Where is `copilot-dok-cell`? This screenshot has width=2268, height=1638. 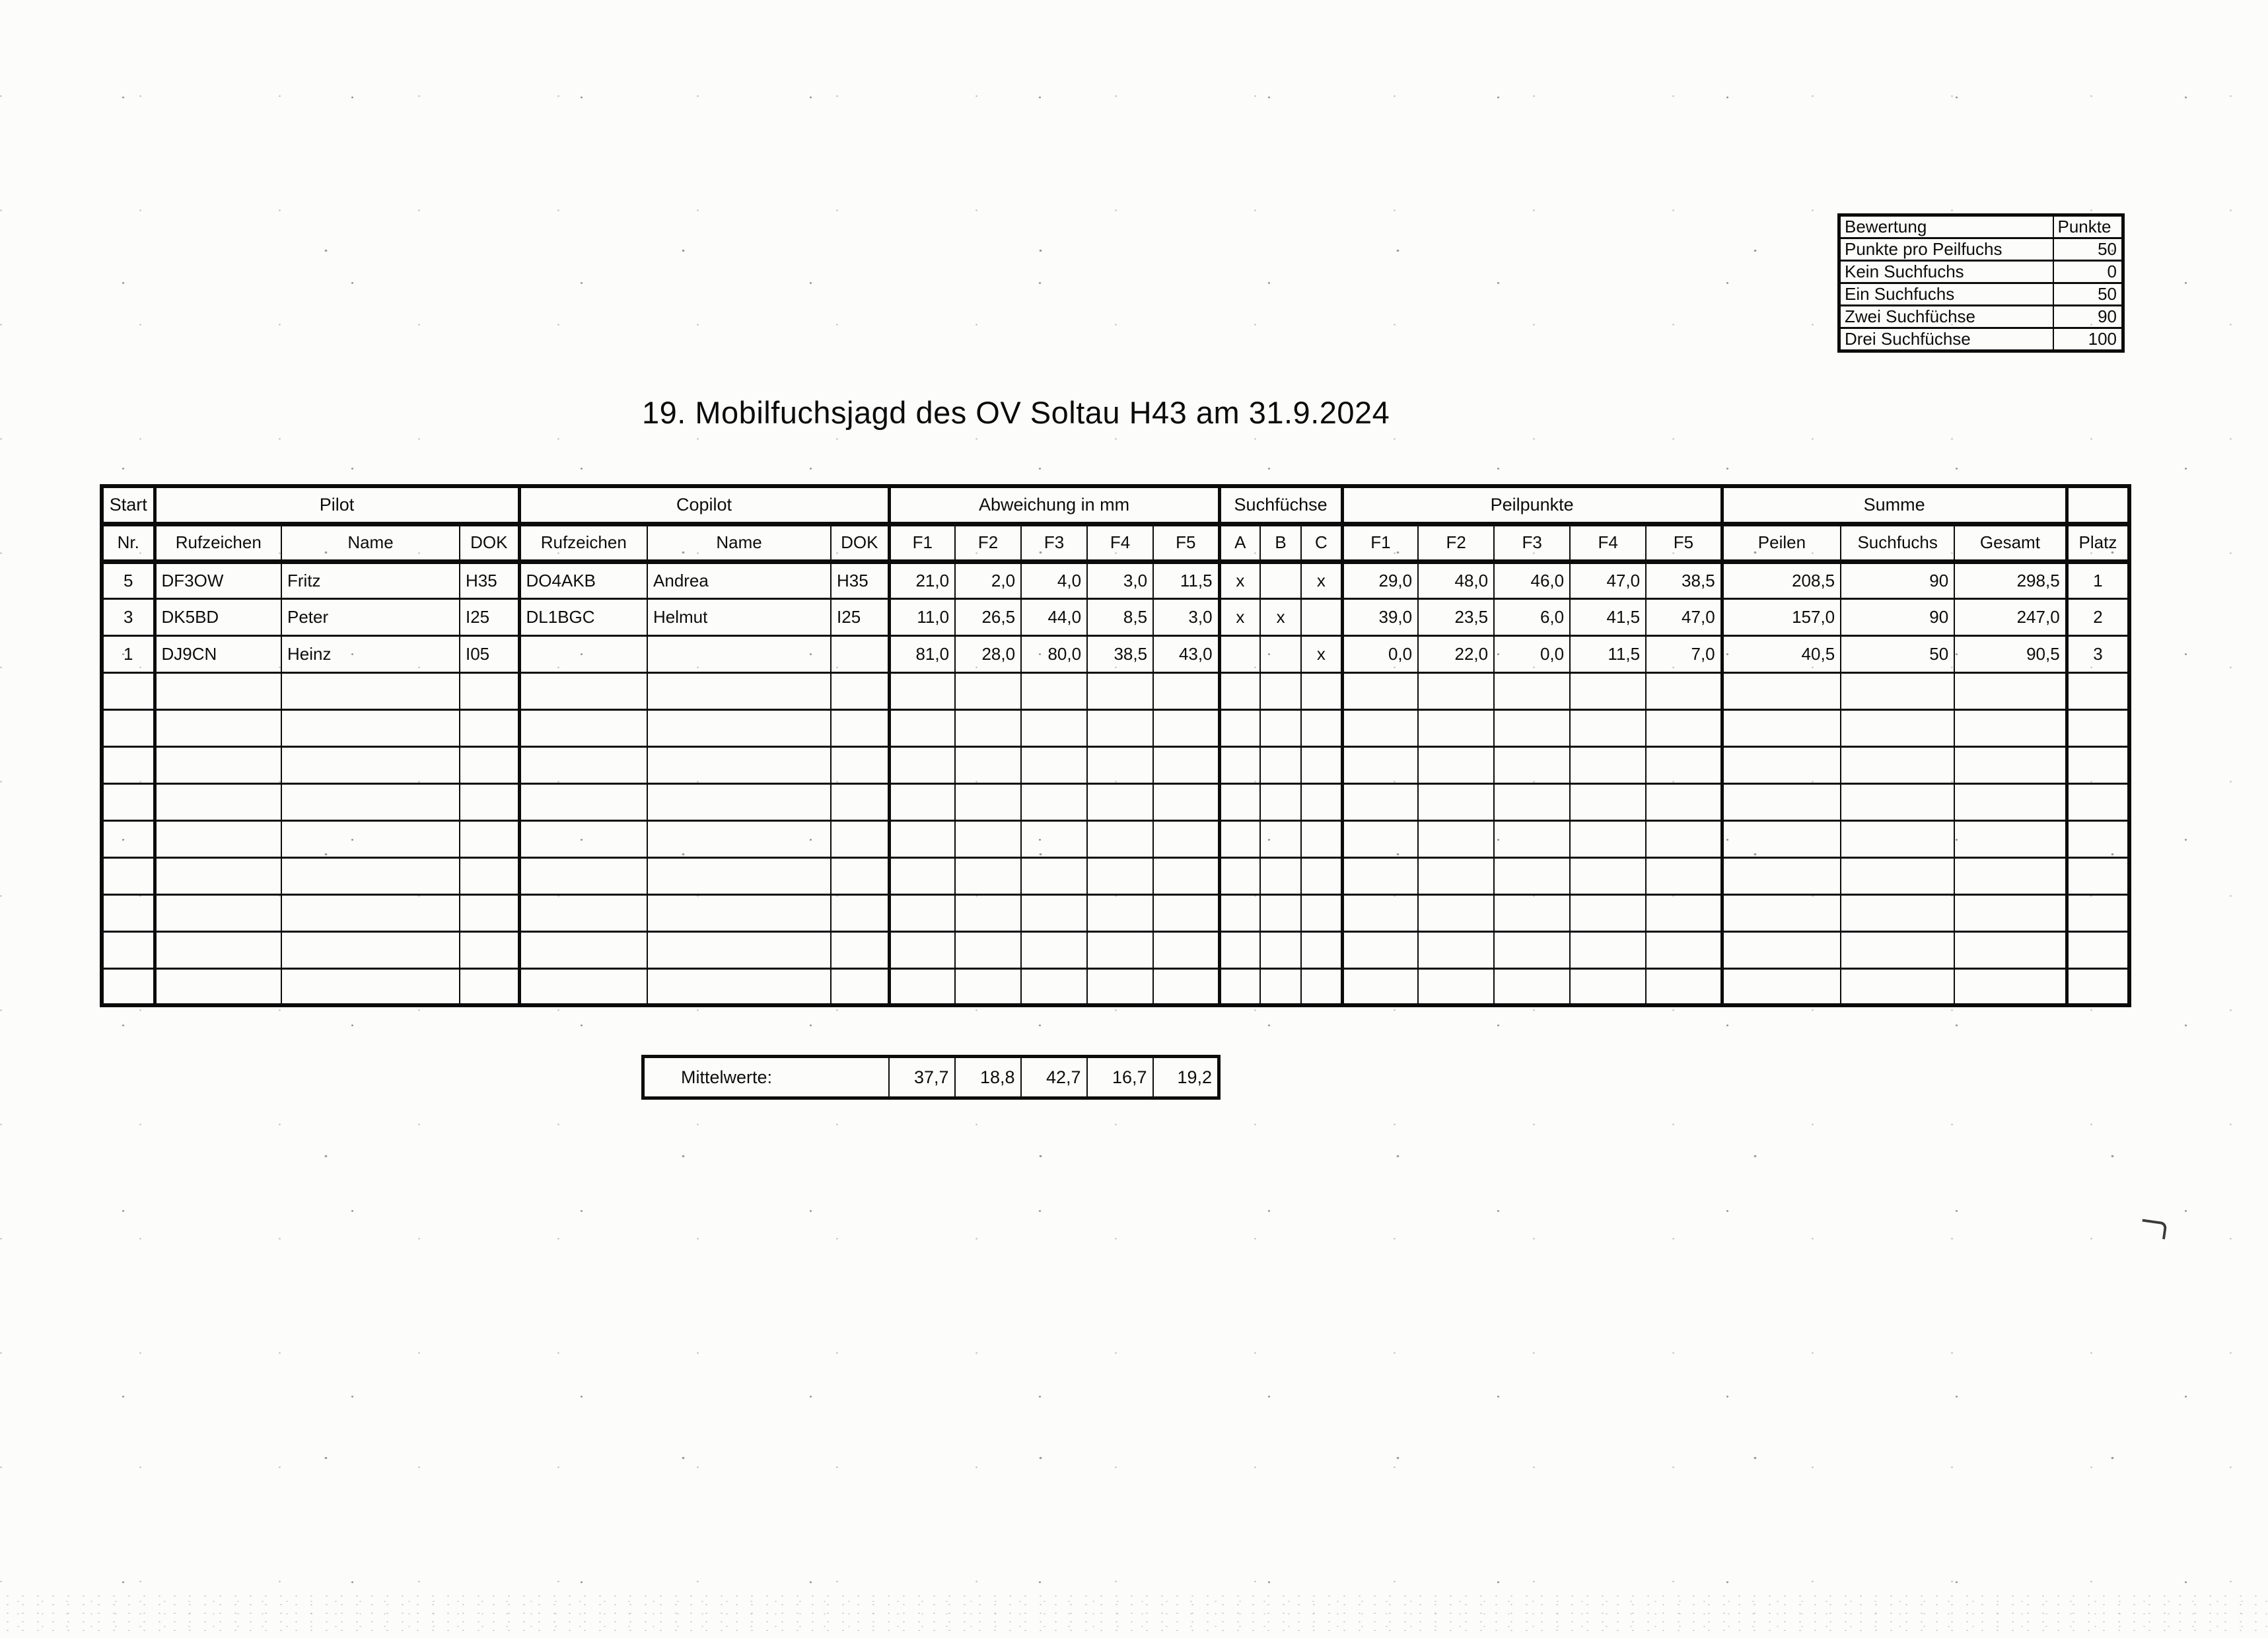 copilot-dok-cell is located at coordinates (860, 654).